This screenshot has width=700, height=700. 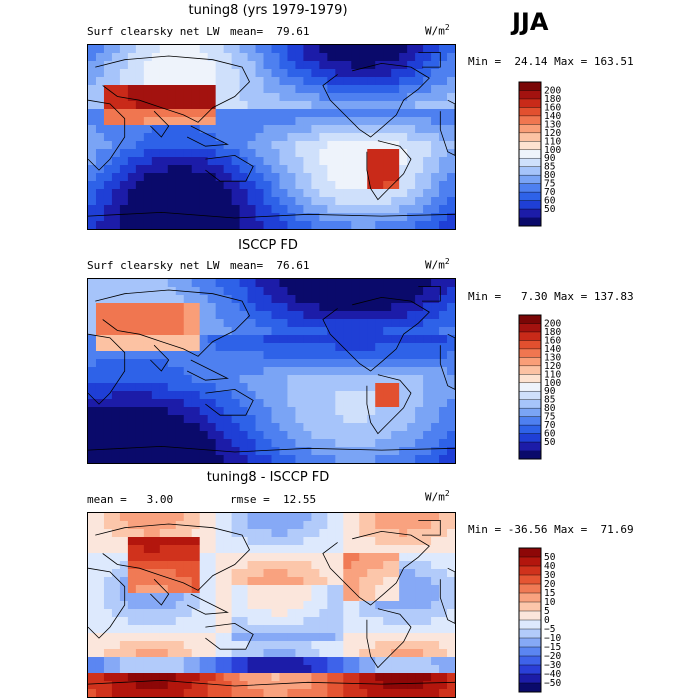 I want to click on panel-3-minmax: Min = -36.56 Max = 71.69, so click(x=551, y=529).